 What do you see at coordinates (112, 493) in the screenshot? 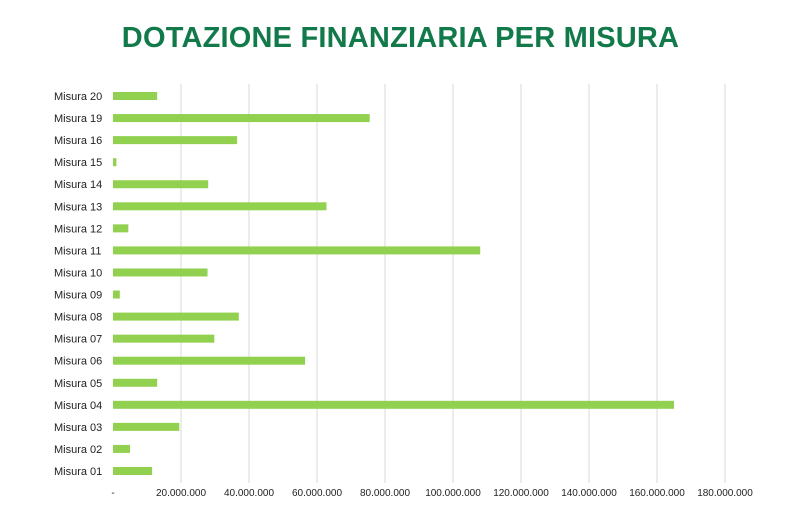
I see `x-tick-label: -` at bounding box center [112, 493].